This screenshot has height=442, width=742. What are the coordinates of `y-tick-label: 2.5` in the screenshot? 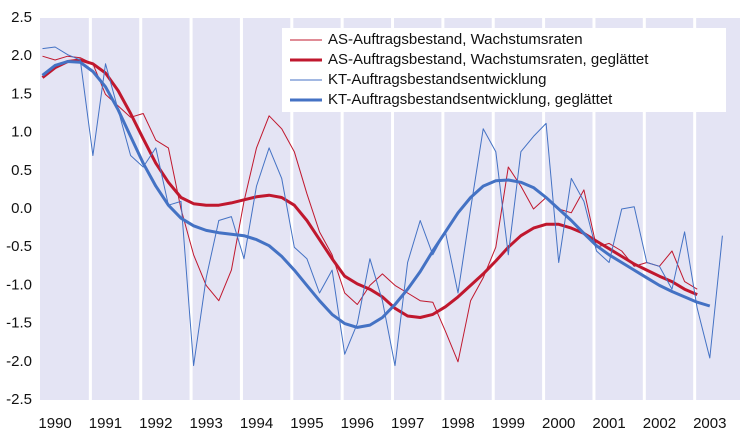 It's located at (21, 17).